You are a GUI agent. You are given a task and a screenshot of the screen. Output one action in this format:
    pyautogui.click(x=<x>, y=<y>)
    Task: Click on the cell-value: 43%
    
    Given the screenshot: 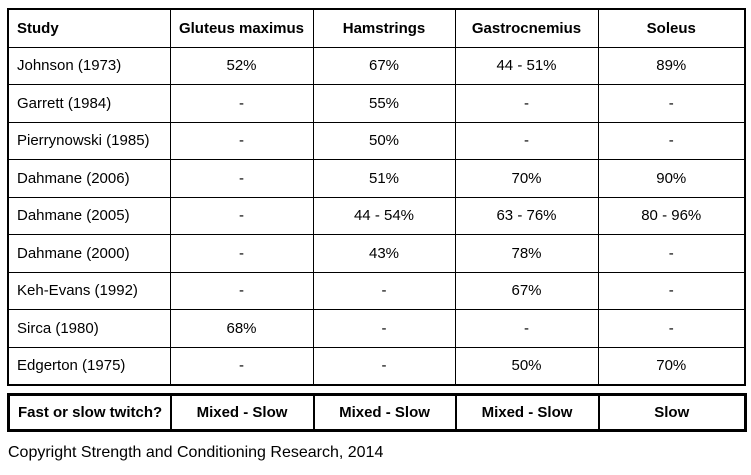 What is the action you would take?
    pyautogui.click(x=384, y=253)
    